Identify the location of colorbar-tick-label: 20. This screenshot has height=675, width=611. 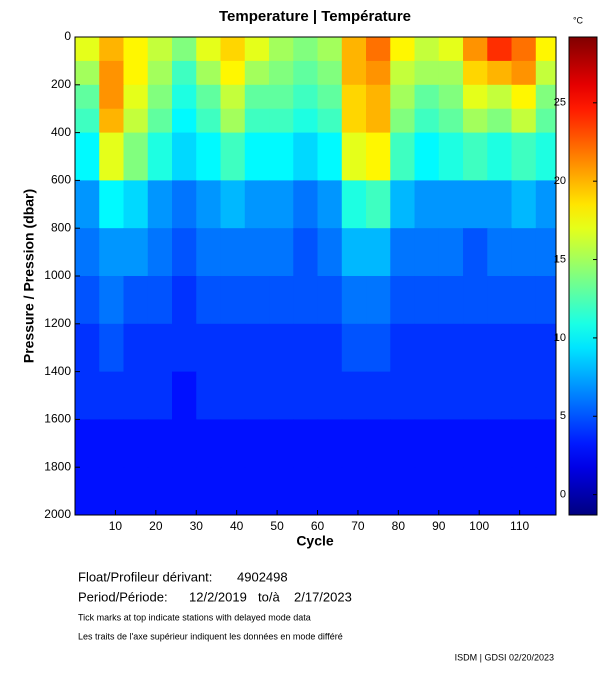
(560, 181).